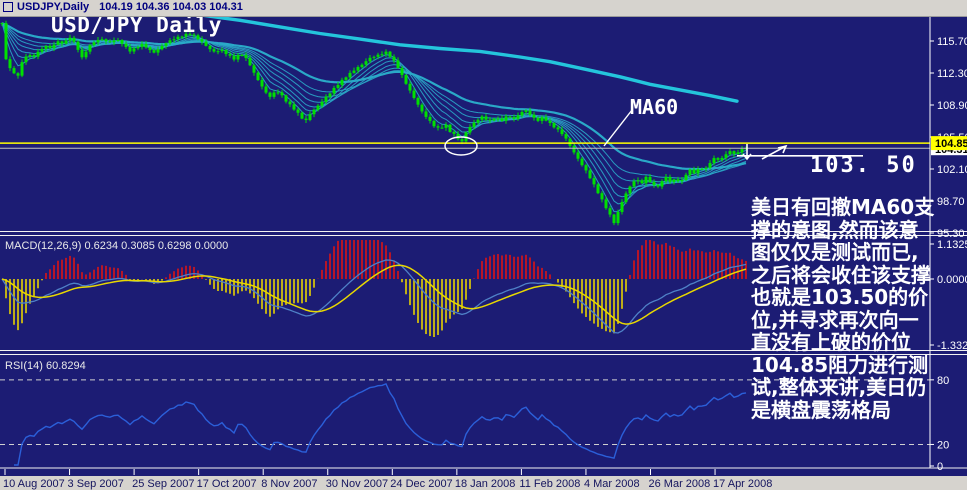 The image size is (967, 490). Describe the element at coordinates (8, 7) in the screenshot. I see `chart-window-icon` at that location.